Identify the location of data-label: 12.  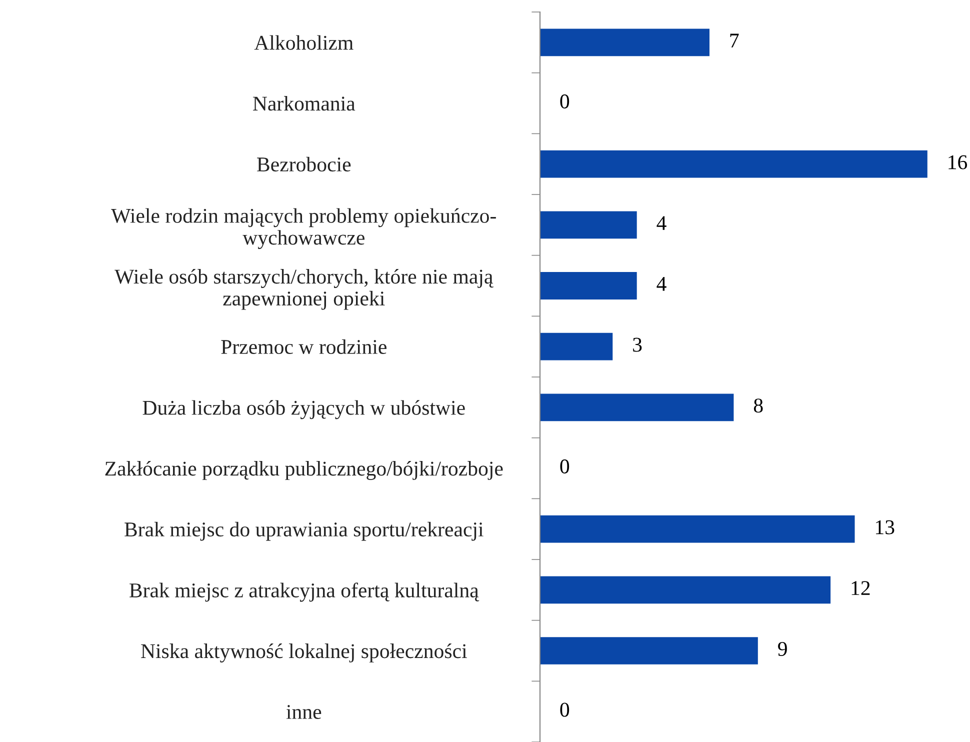
(861, 588).